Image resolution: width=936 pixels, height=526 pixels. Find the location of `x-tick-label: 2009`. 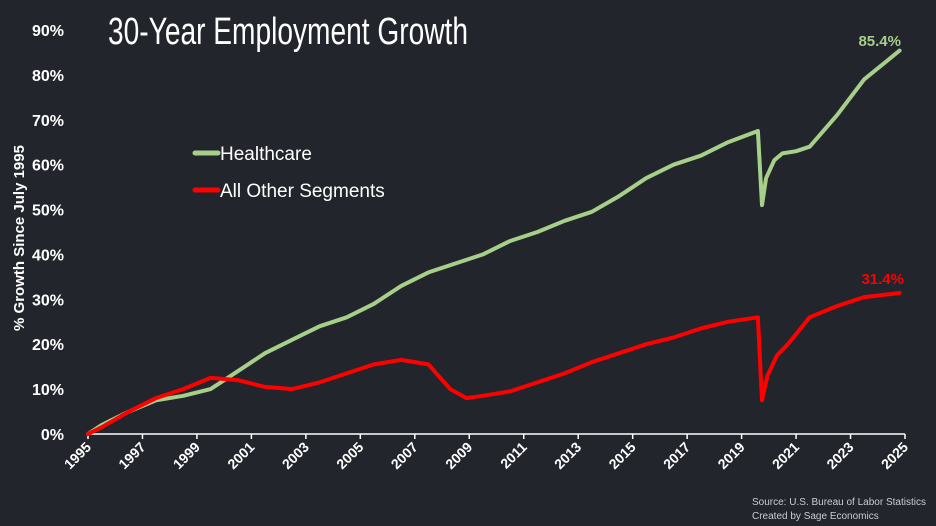

x-tick-label: 2009 is located at coordinates (458, 455).